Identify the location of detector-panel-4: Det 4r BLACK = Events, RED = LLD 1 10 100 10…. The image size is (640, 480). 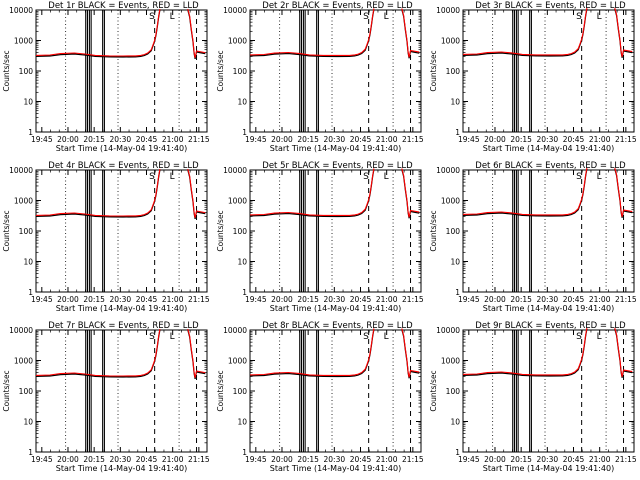
(106, 237).